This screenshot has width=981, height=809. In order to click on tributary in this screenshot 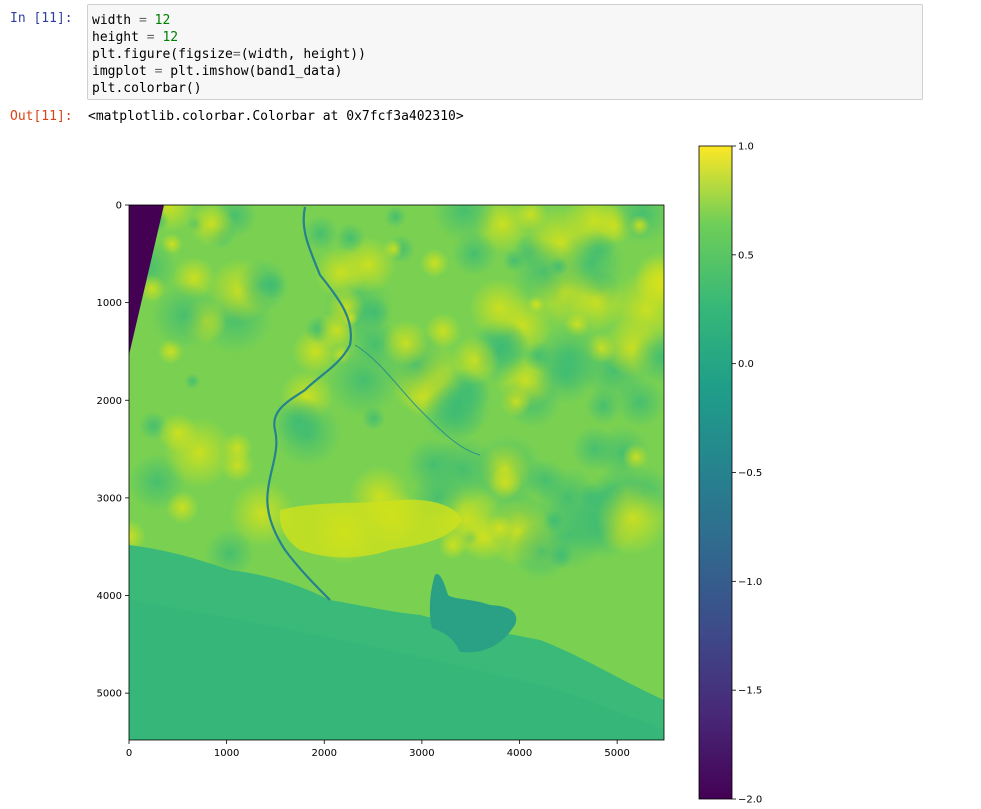, I will do `click(417, 400)`.